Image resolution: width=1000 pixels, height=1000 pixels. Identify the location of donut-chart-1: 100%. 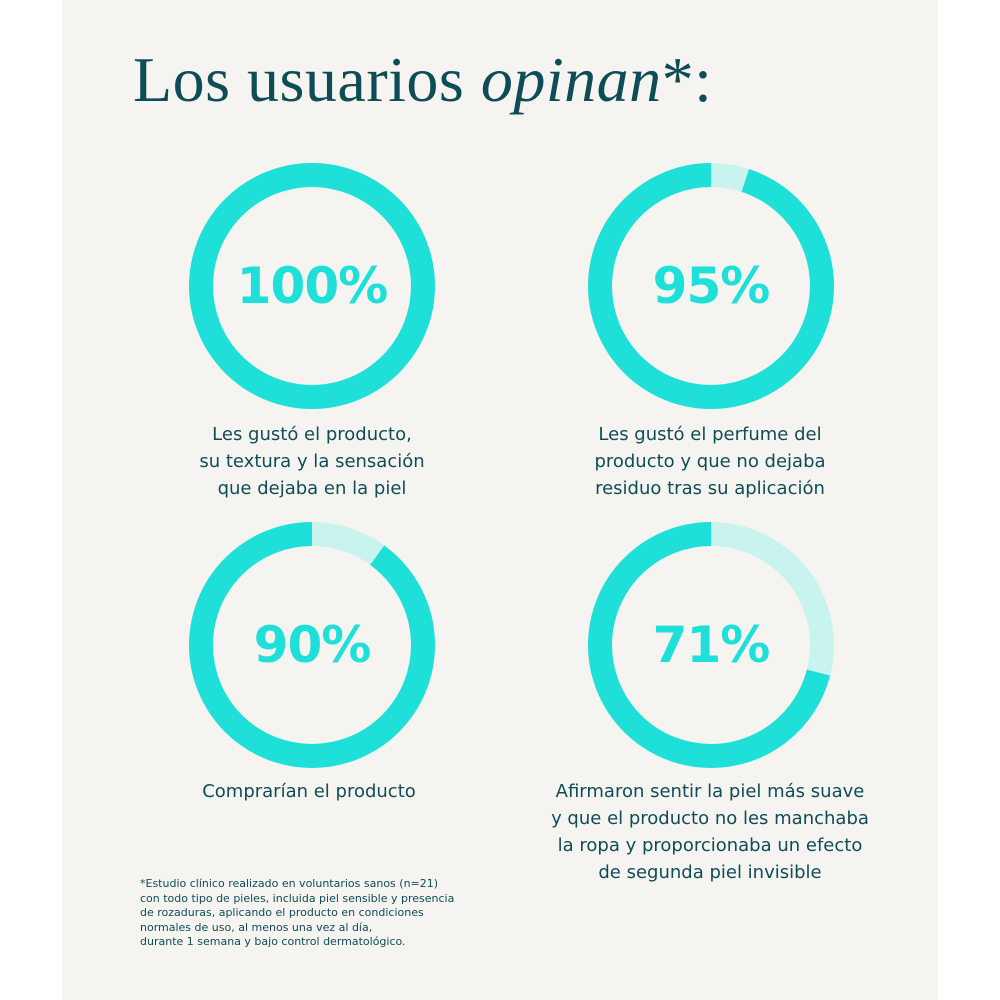
(312, 286).